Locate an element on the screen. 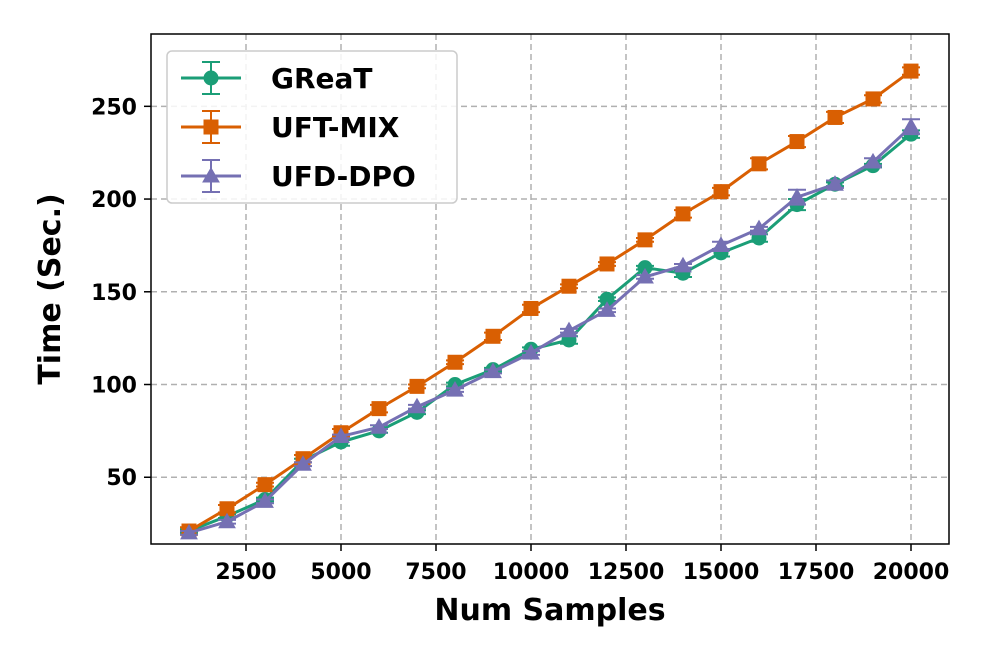 This screenshot has width=997, height=664. legend-entry: GReaT is located at coordinates (277, 78).